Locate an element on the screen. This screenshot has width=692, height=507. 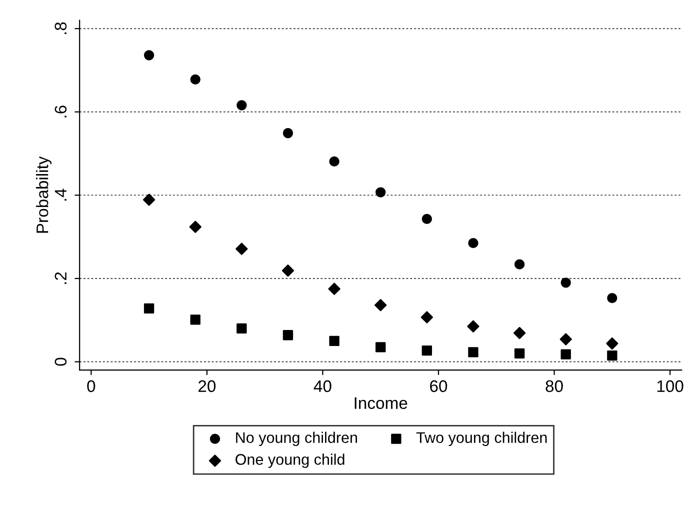
legend-label: Two young children is located at coordinates (481, 439).